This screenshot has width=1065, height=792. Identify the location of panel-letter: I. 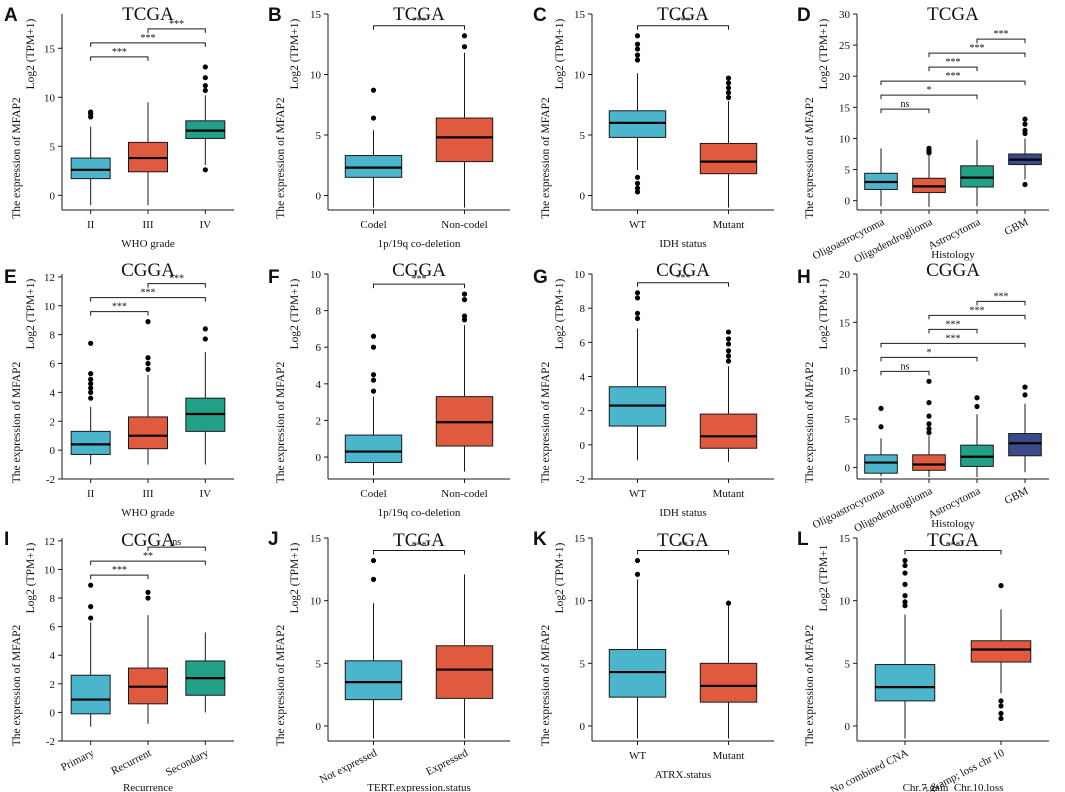
(6, 539).